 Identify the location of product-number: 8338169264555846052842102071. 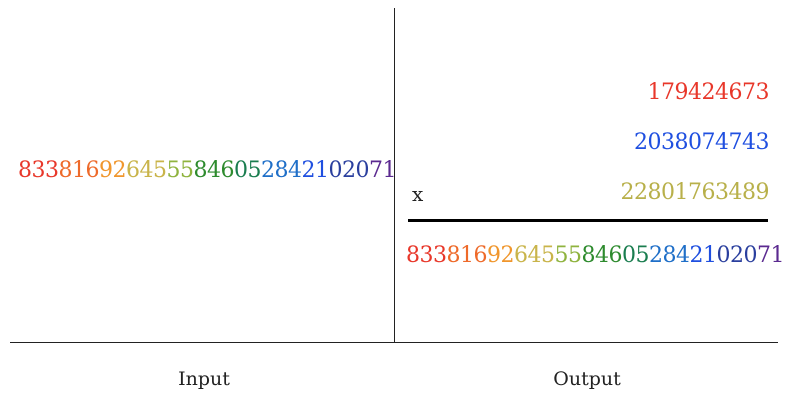
(595, 255).